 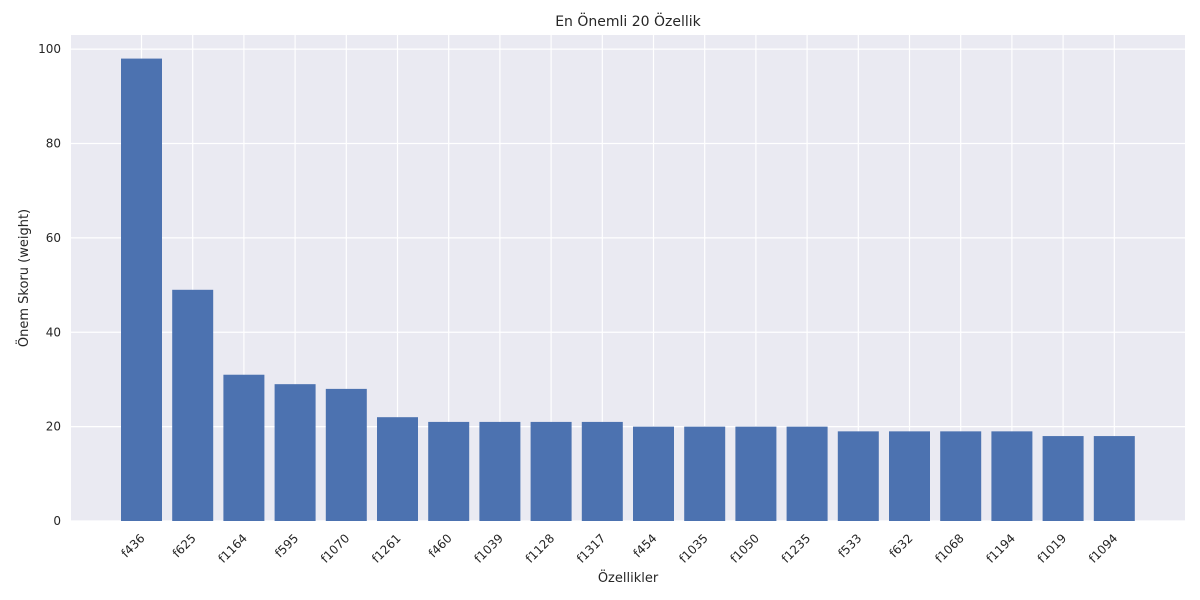 What do you see at coordinates (57, 521) in the screenshot?
I see `y-tick-label: 0` at bounding box center [57, 521].